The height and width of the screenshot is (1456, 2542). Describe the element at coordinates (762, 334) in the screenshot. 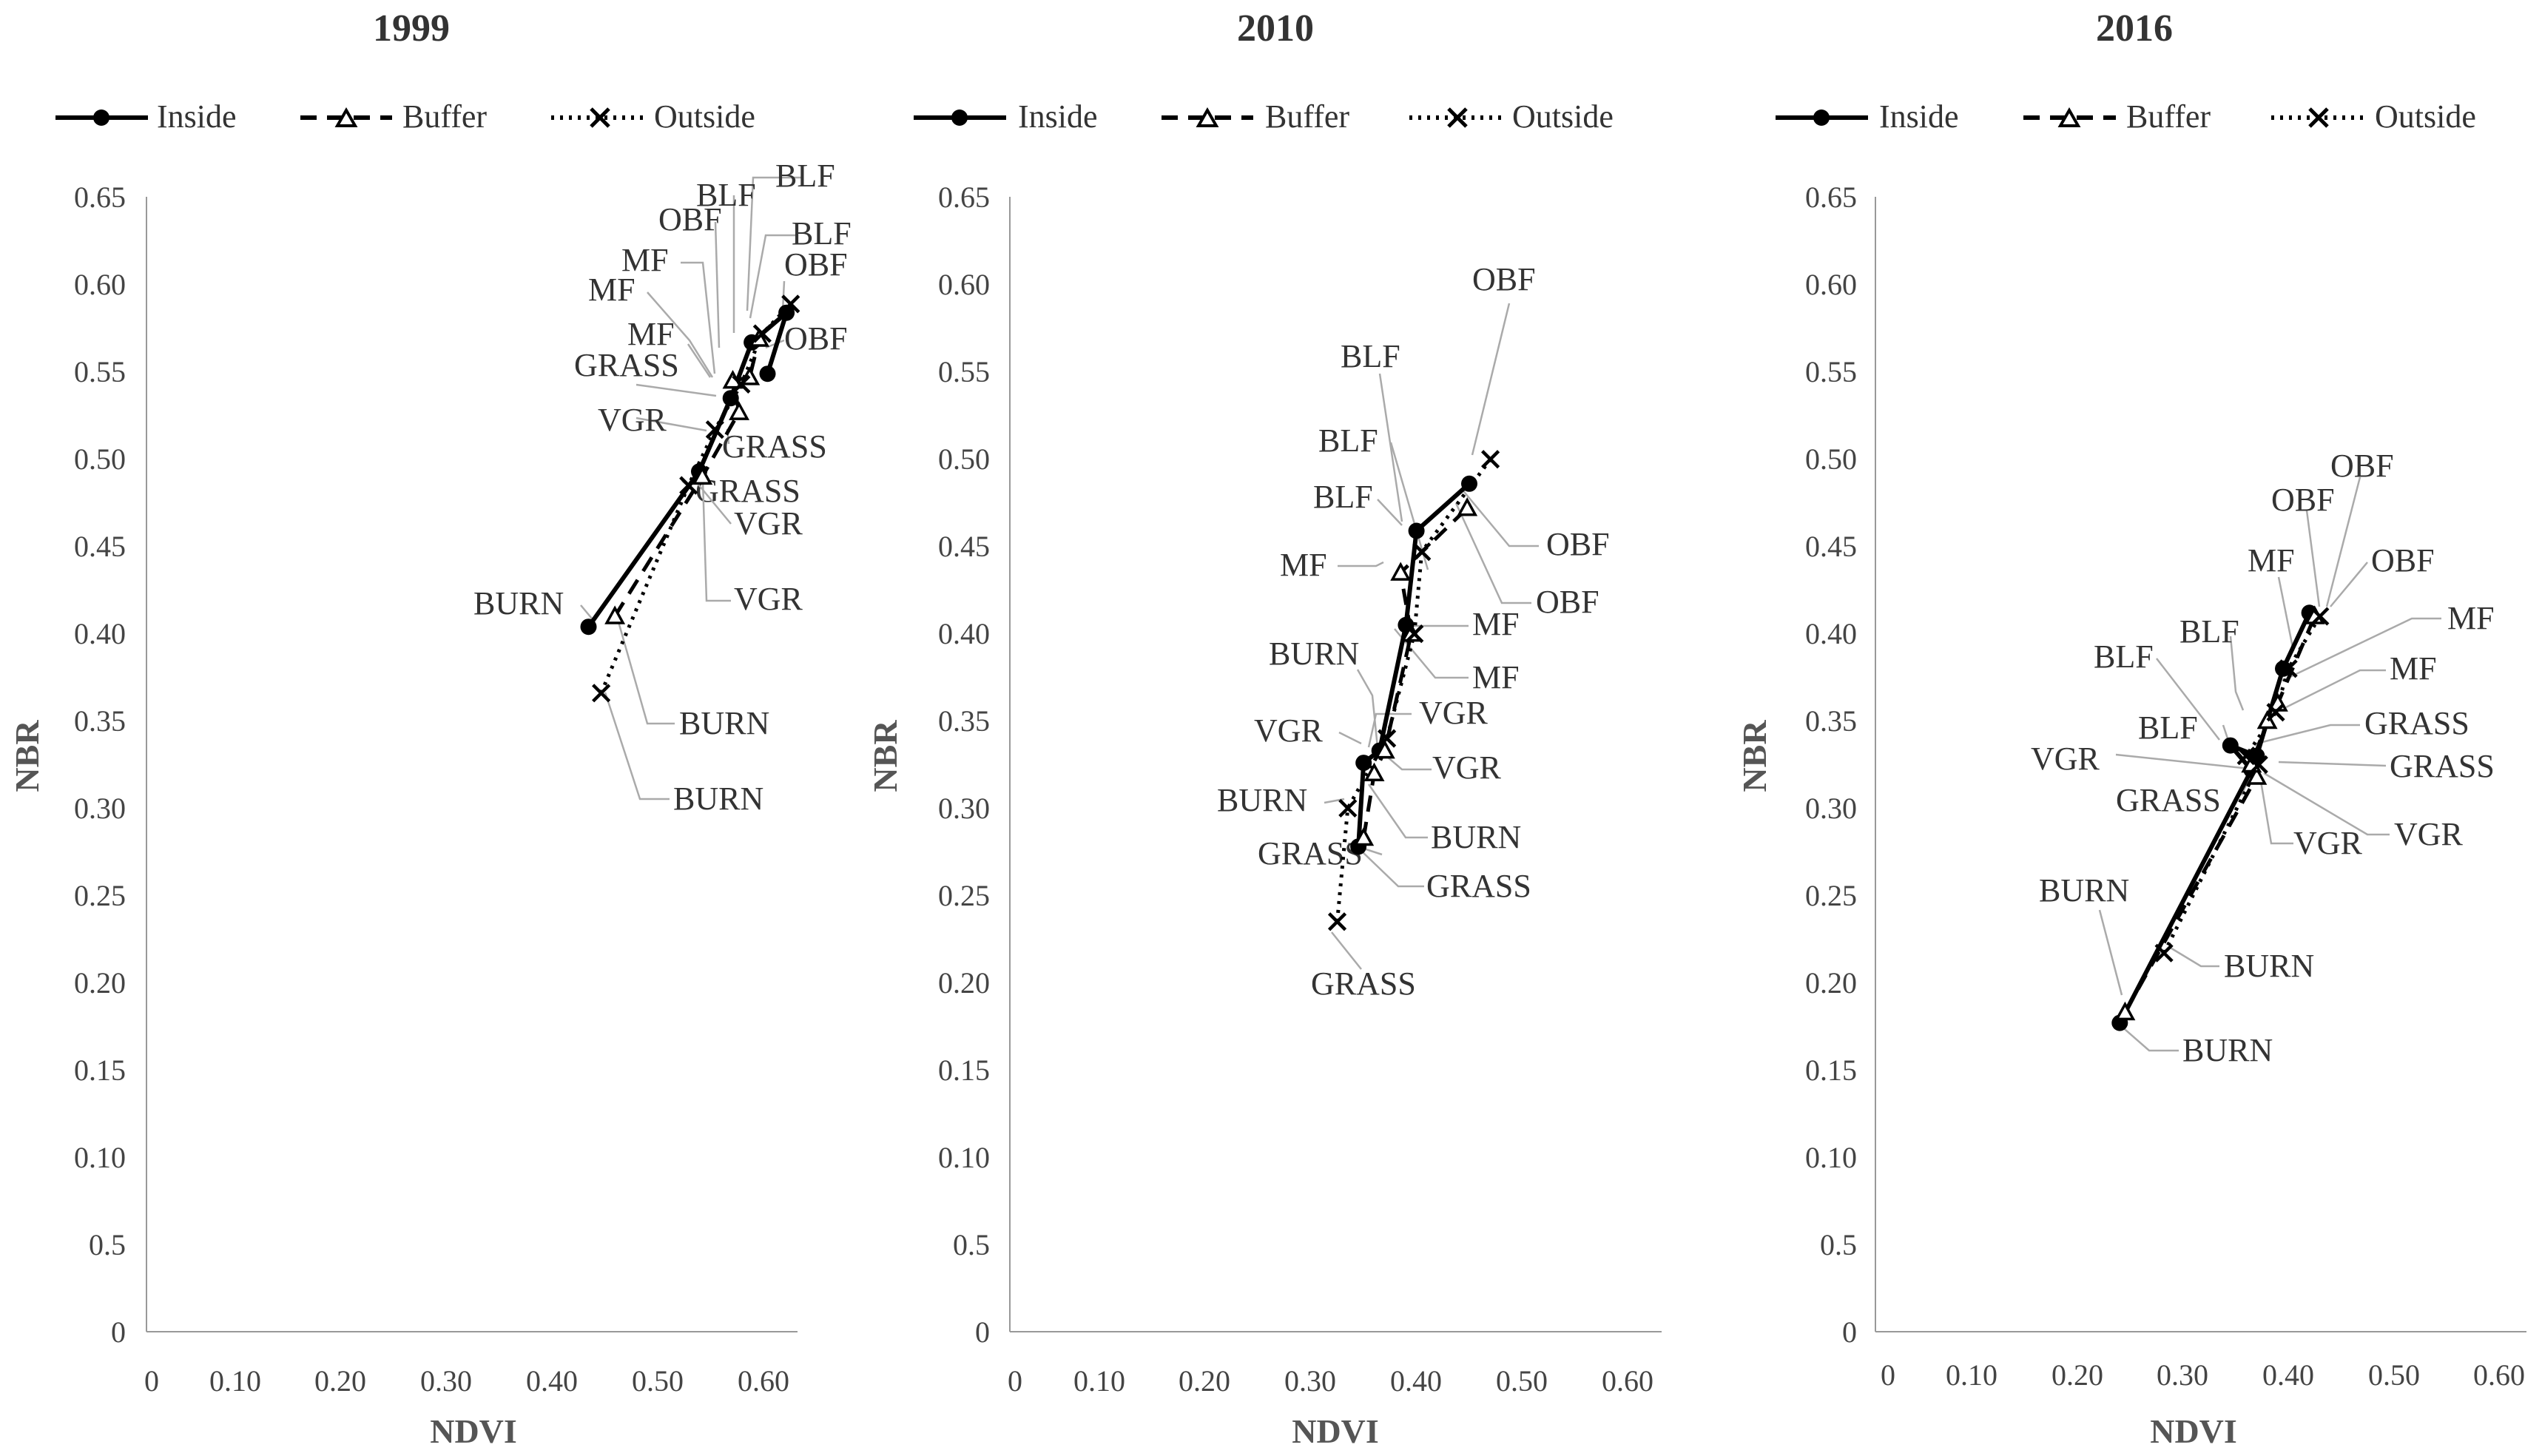

I see `data-point-outside-blf` at that location.